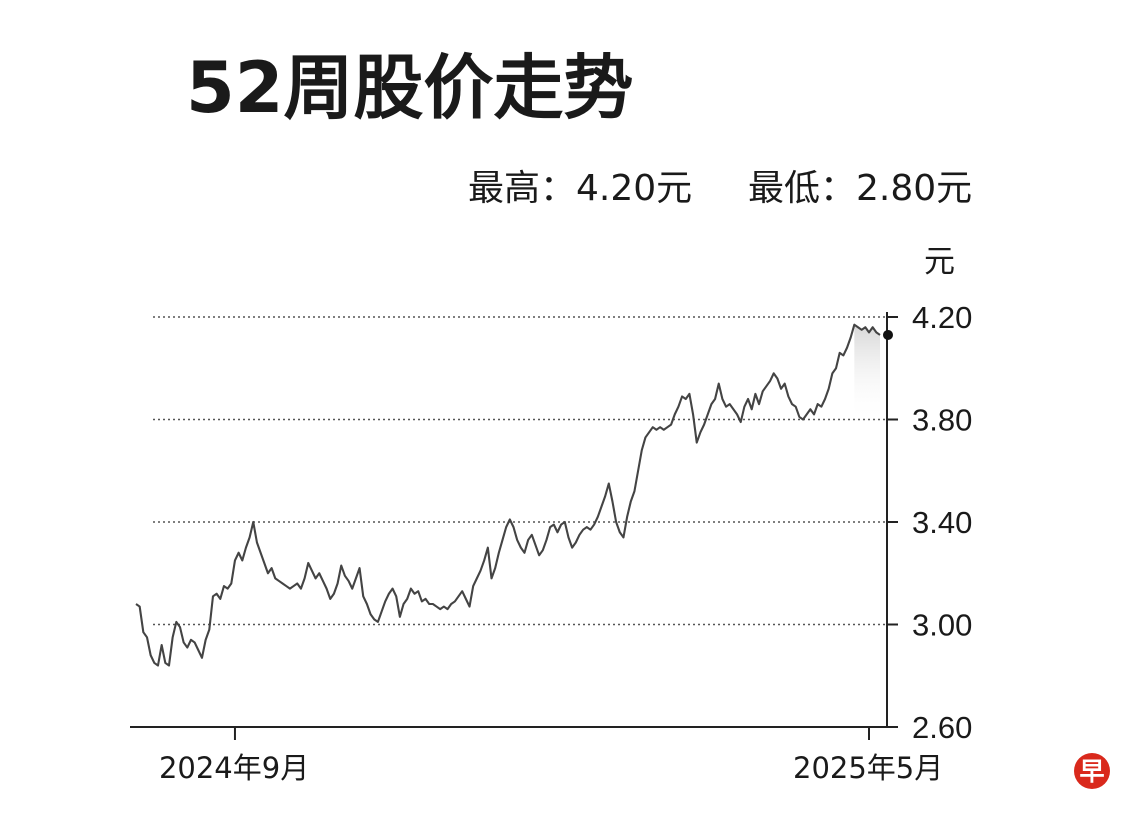 This screenshot has width=1140, height=820. What do you see at coordinates (939, 262) in the screenshot?
I see `y-axis-unit: 元` at bounding box center [939, 262].